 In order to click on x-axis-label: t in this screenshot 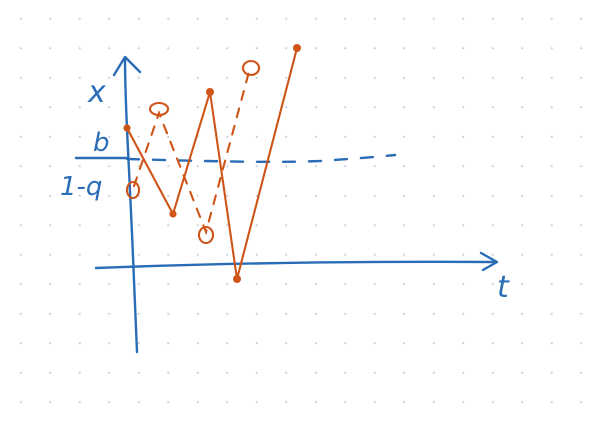, I will do `click(503, 287)`.